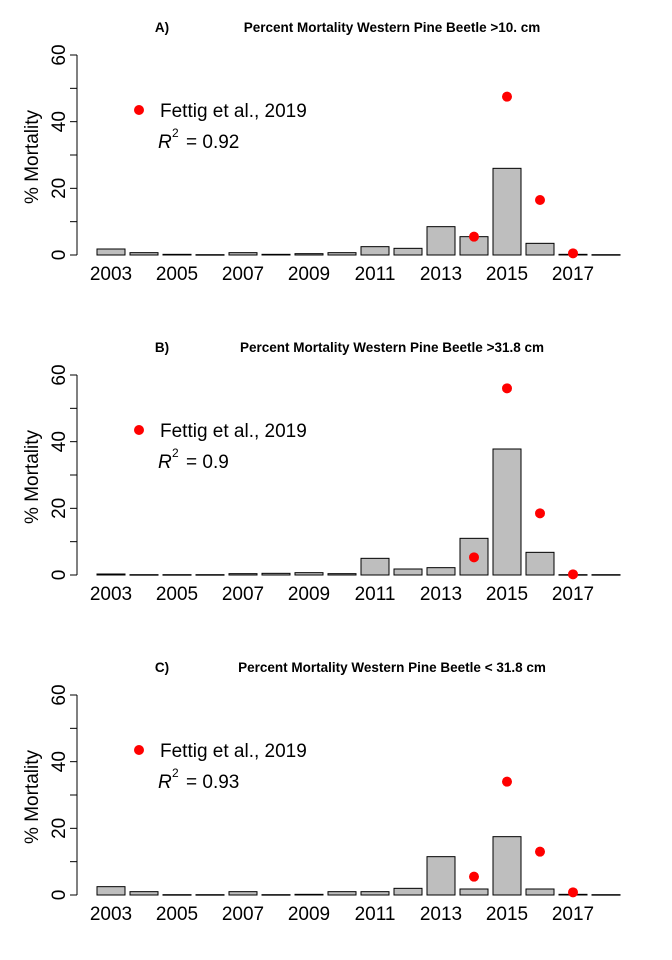 This screenshot has width=672, height=960. Describe the element at coordinates (162, 27) in the screenshot. I see `panel-label: A)` at that location.